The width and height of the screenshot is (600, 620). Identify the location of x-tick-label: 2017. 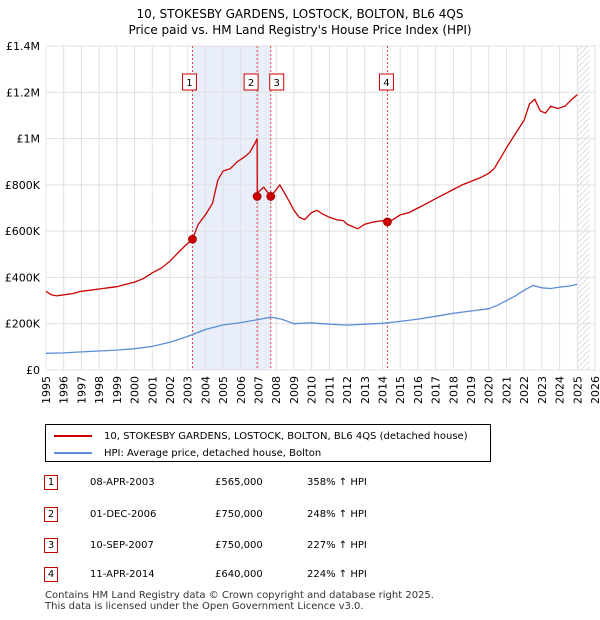
(436, 390).